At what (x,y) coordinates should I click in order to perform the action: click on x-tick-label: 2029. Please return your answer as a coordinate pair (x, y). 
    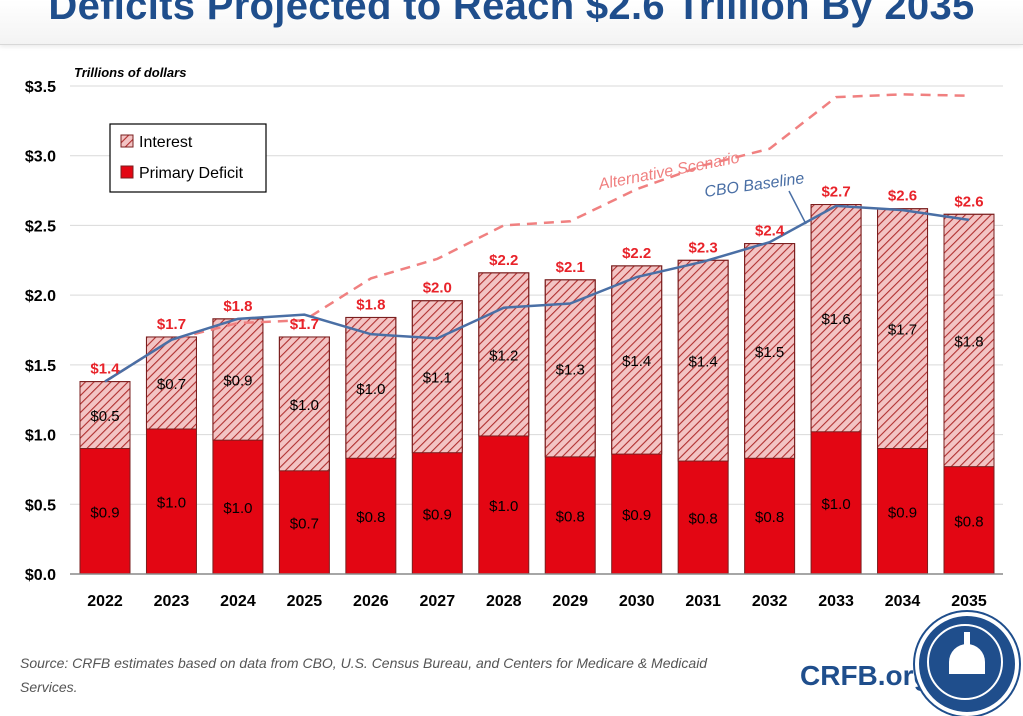
    Looking at the image, I should click on (570, 601).